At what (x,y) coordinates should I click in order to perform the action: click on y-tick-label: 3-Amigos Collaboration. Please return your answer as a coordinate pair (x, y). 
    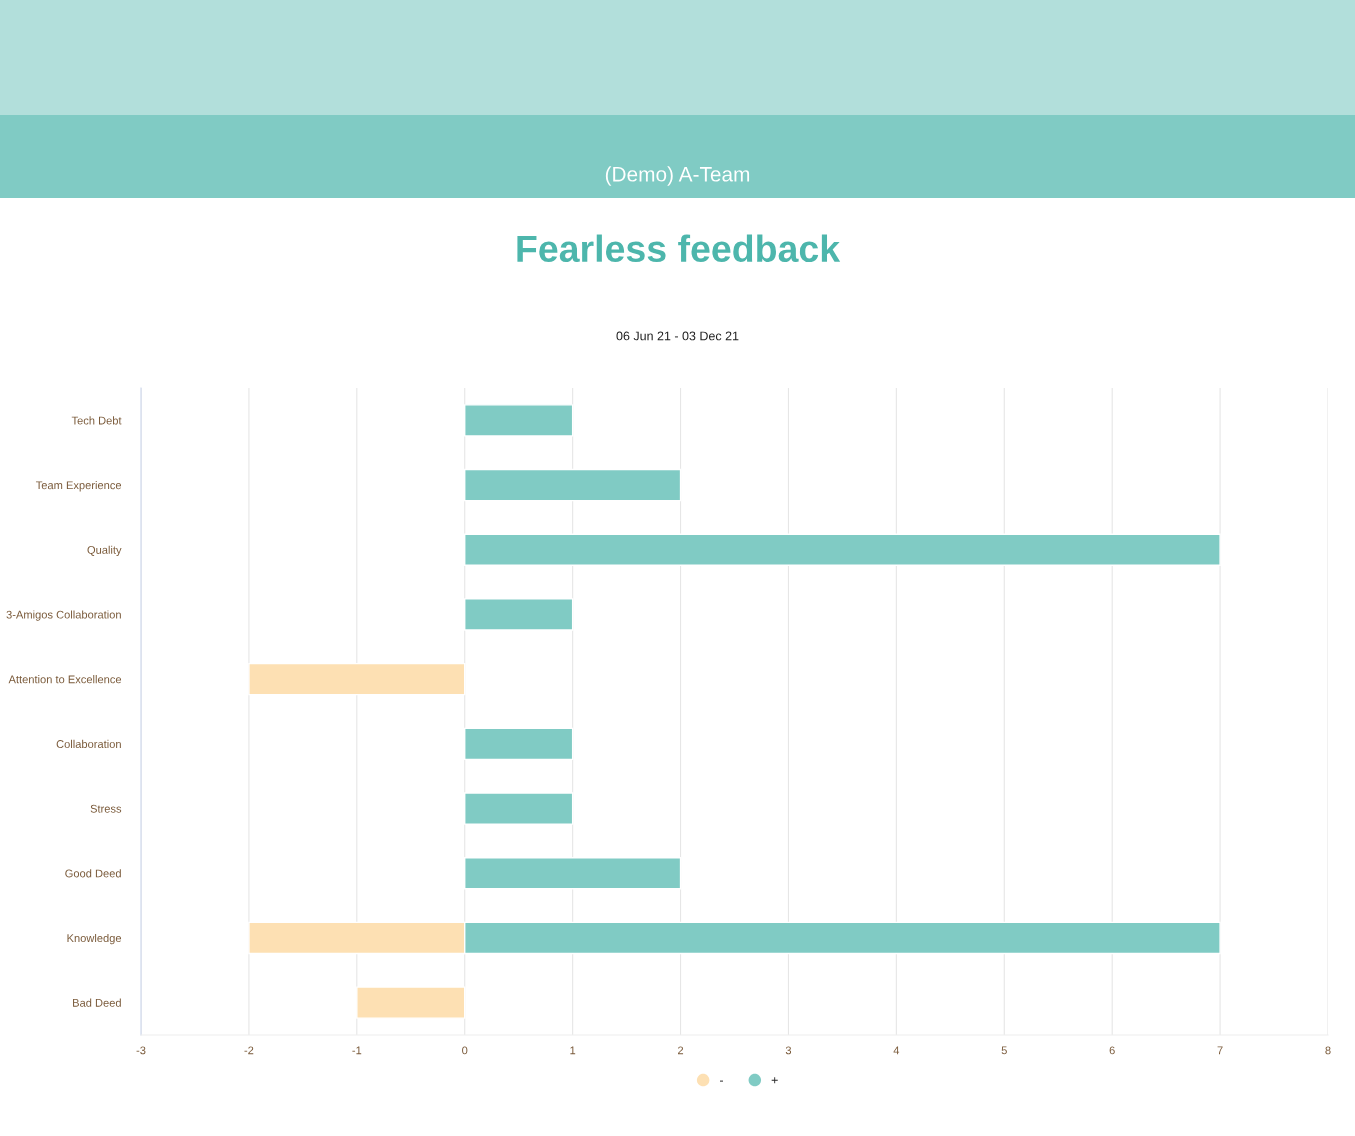
    Looking at the image, I should click on (63, 615).